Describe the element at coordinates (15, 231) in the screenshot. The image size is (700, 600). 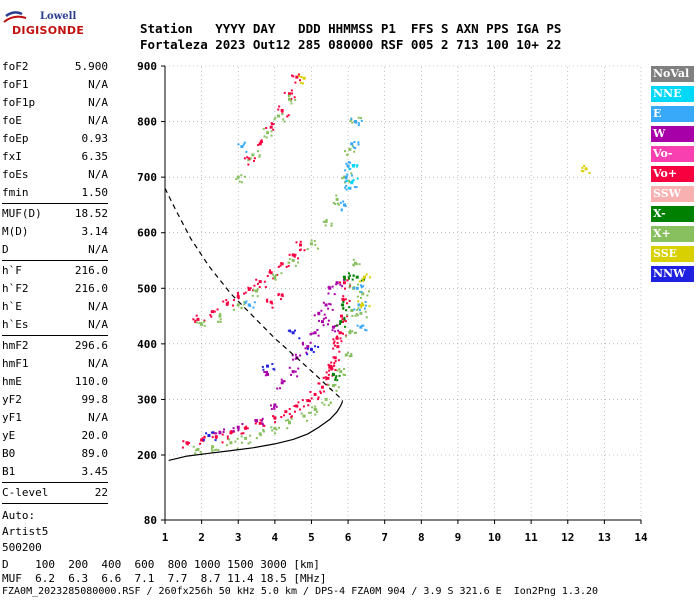
I see `param-name: M(D)` at that location.